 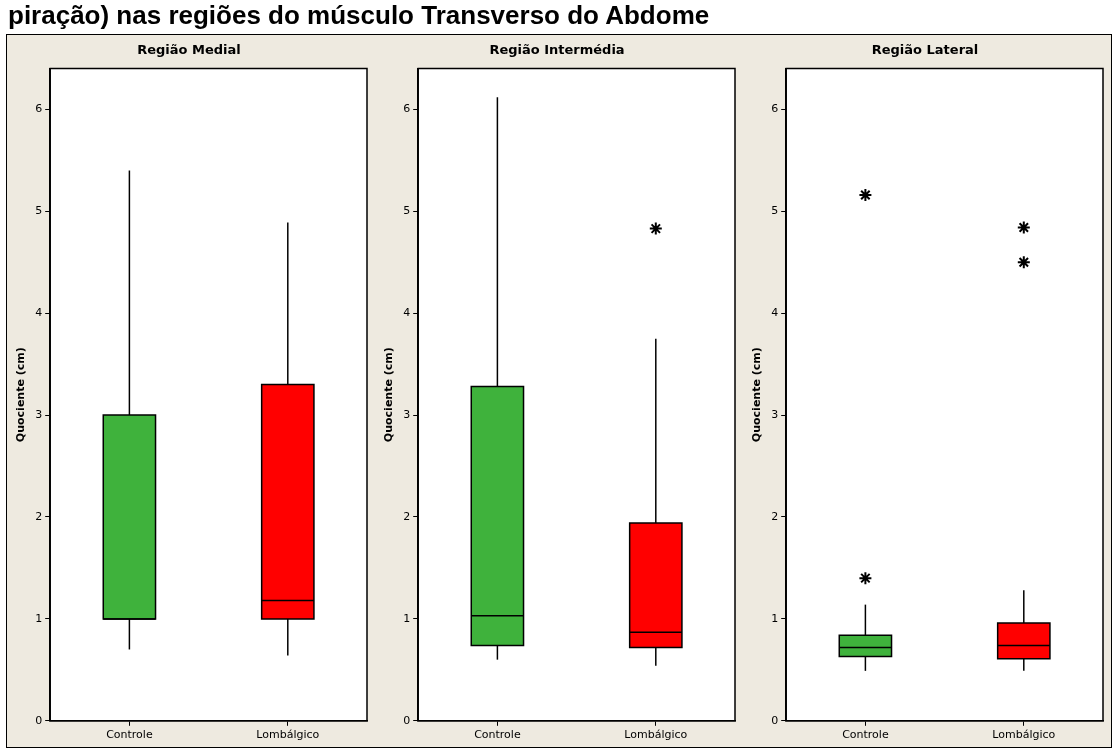 I want to click on chart-title: Região Intermédia, so click(x=557, y=50).